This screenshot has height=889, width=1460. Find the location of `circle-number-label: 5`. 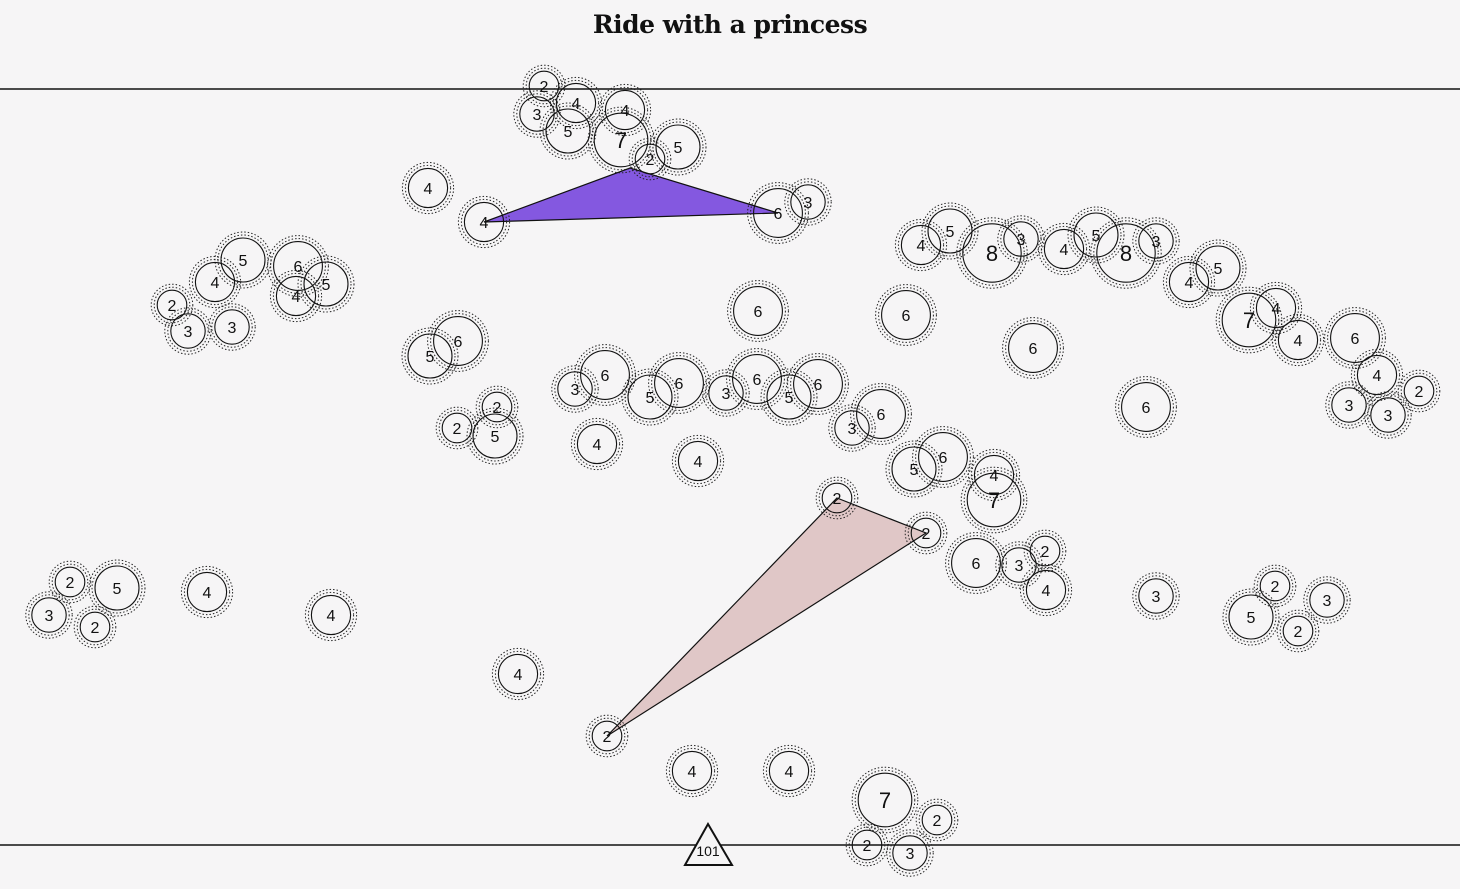

circle-number-label: 5 is located at coordinates (1218, 269).